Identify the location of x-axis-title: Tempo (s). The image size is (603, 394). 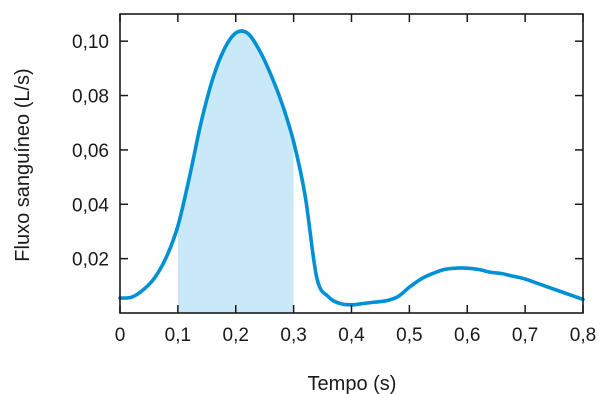
(352, 383).